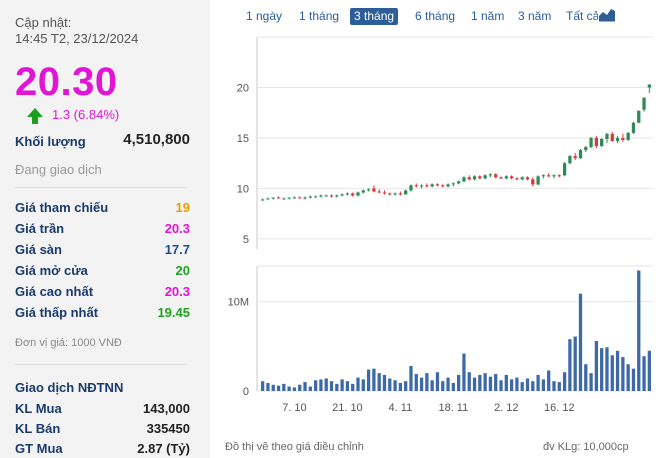 This screenshot has width=663, height=458. What do you see at coordinates (264, 16) in the screenshot?
I see `tab-range: 1 ngày` at bounding box center [264, 16].